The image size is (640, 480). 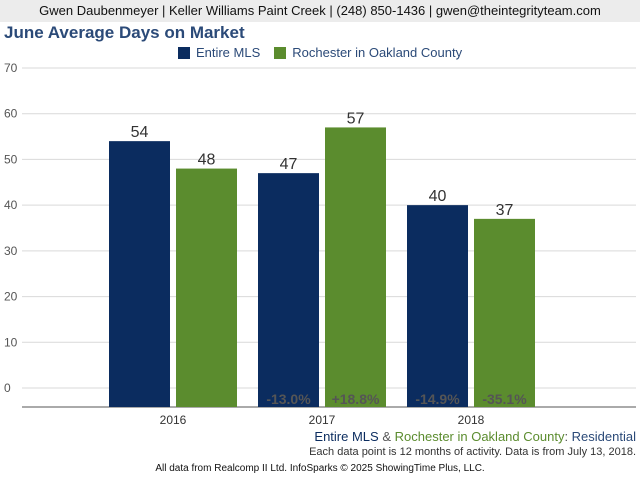 What do you see at coordinates (228, 52) in the screenshot?
I see `legend-label-entire-mls: Entire MLS` at bounding box center [228, 52].